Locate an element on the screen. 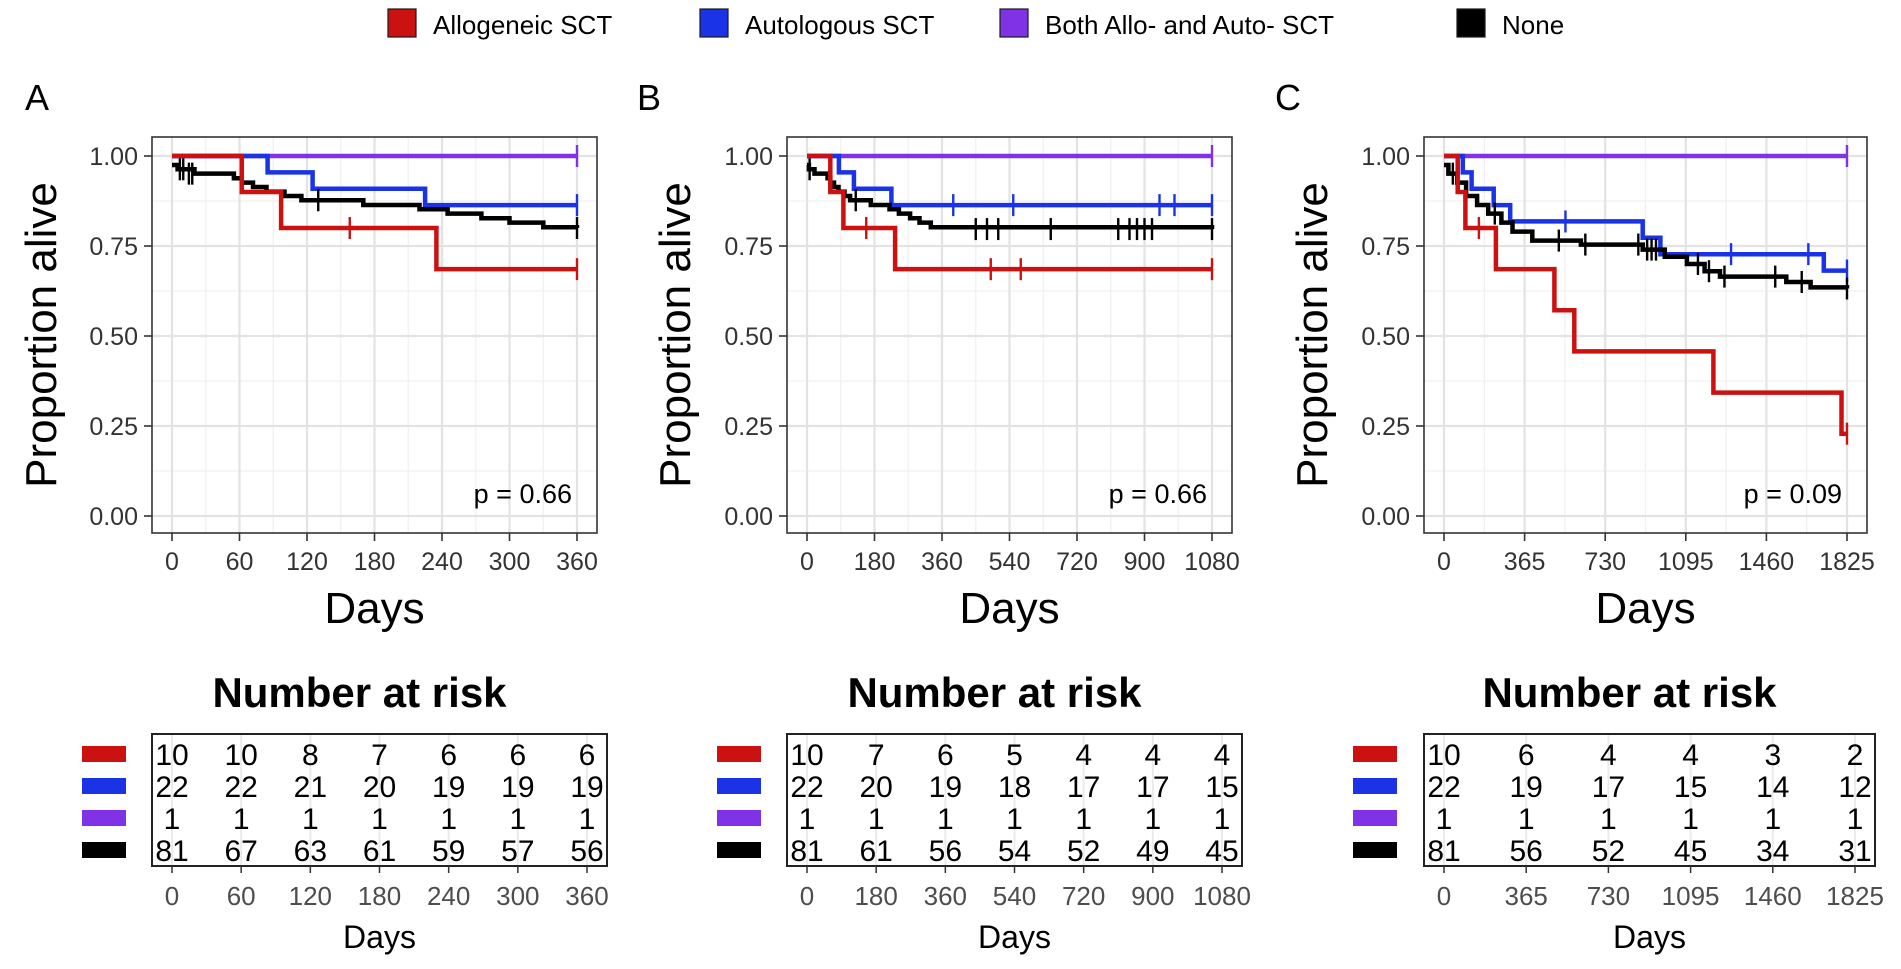  x-tick-label: 900 is located at coordinates (1145, 562).